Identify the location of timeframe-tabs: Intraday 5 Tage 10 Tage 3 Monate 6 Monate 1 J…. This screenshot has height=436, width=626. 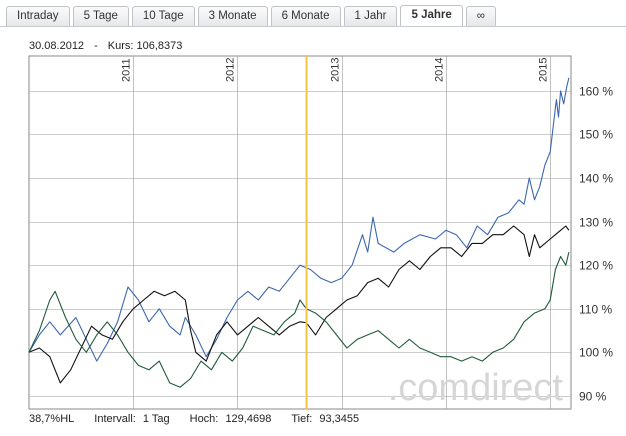
(251, 15).